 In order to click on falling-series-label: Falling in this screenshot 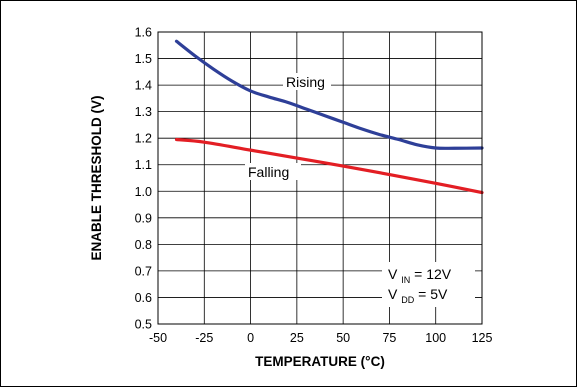, I will do `click(268, 172)`.